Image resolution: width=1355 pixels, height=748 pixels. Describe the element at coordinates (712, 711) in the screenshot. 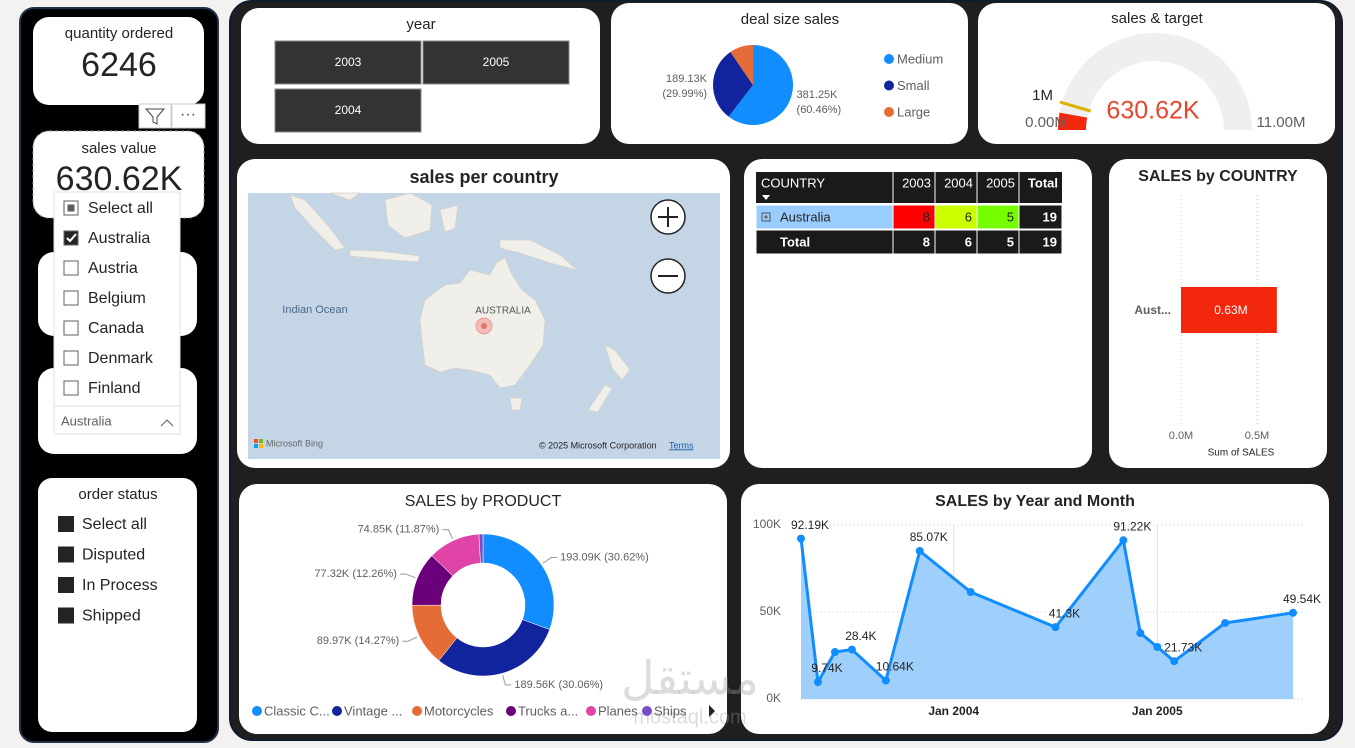

I see `legend-next` at that location.